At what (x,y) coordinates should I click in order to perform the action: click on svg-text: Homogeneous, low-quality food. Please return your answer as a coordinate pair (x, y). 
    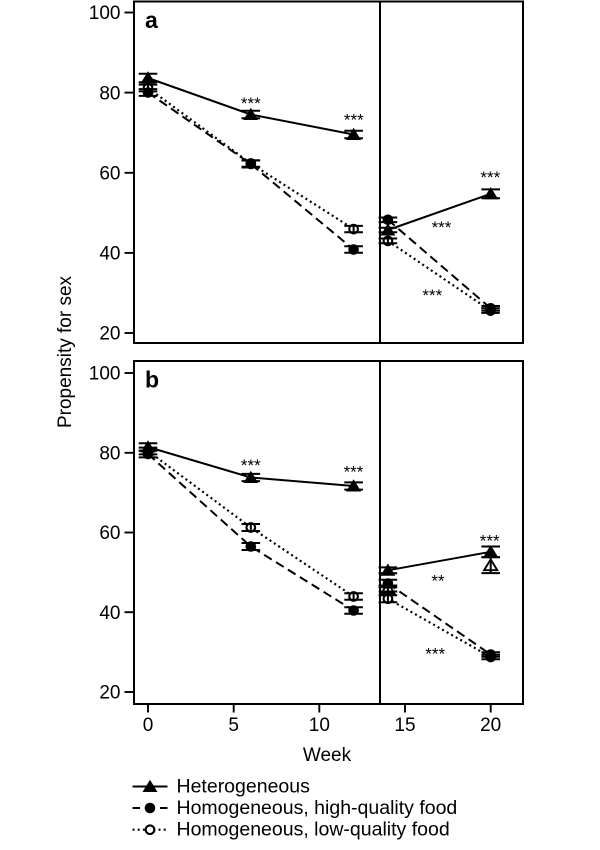
    Looking at the image, I should click on (313, 830).